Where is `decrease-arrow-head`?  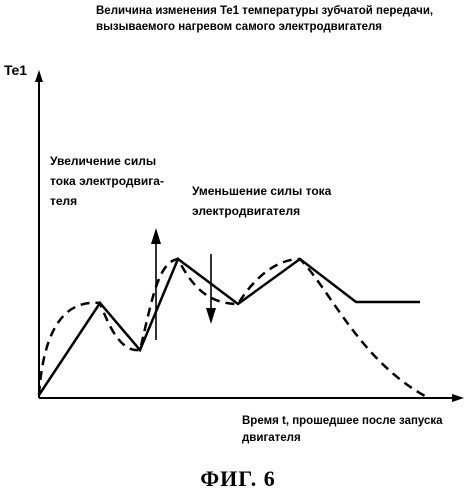 decrease-arrow-head is located at coordinates (211, 316).